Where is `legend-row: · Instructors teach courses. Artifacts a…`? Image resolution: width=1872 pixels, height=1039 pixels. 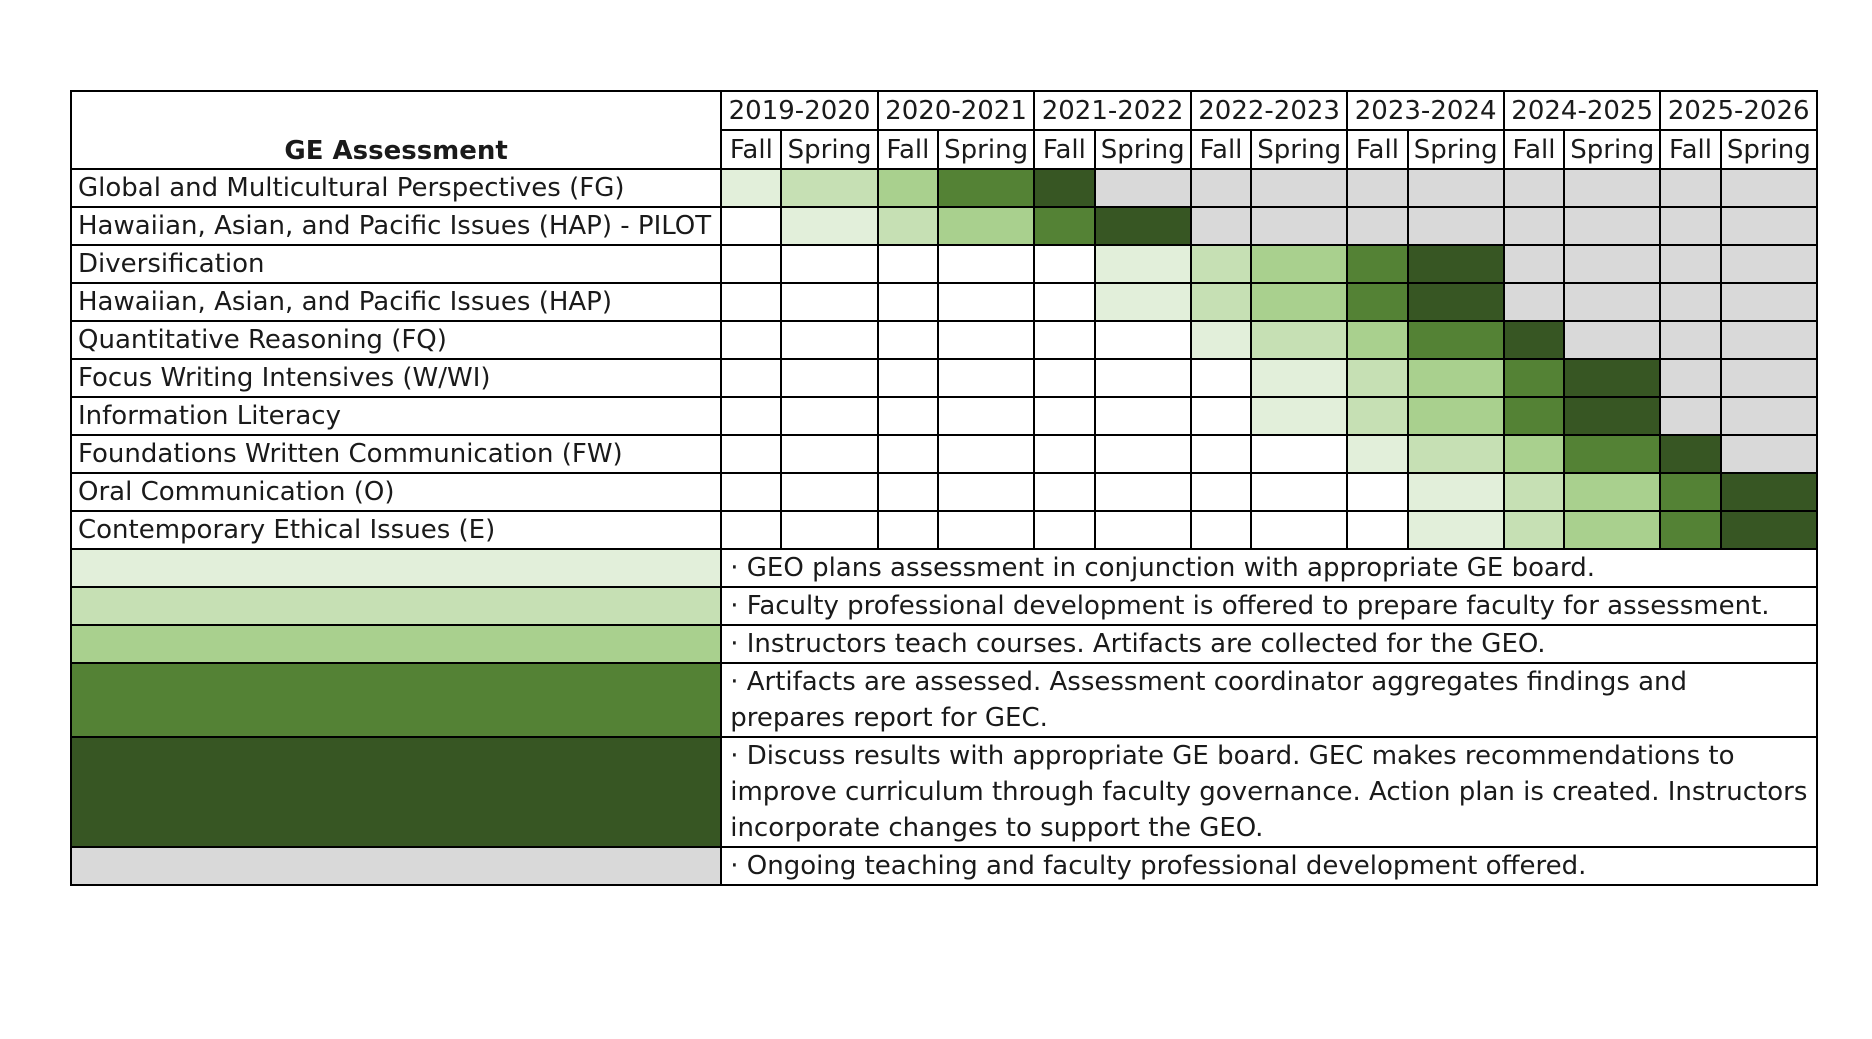 legend-row: · Instructors teach courses. Artifacts a… is located at coordinates (943, 644).